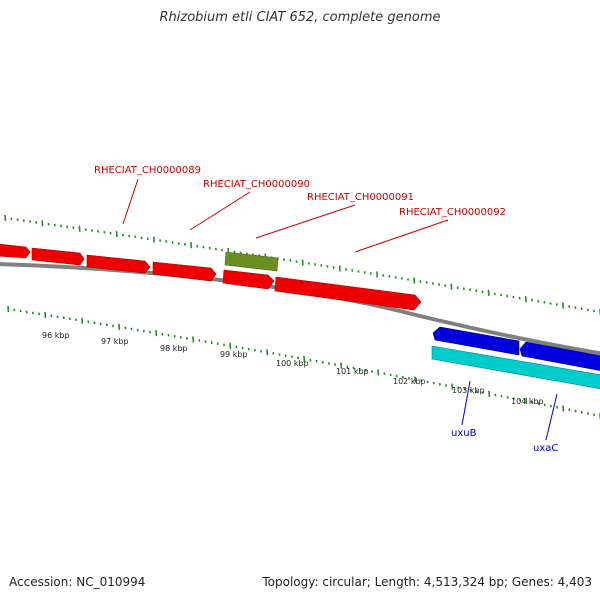 The height and width of the screenshot is (600, 600). What do you see at coordinates (292, 363) in the screenshot?
I see `tick-label: 100 kbp` at bounding box center [292, 363].